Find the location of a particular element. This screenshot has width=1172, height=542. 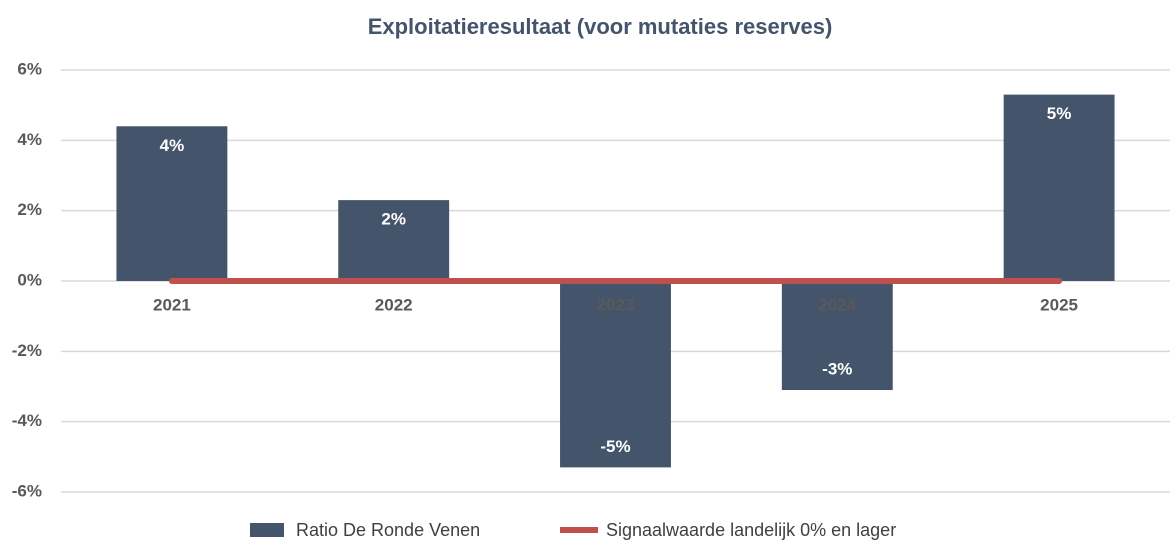

y-tick-label: -4% is located at coordinates (27, 420).